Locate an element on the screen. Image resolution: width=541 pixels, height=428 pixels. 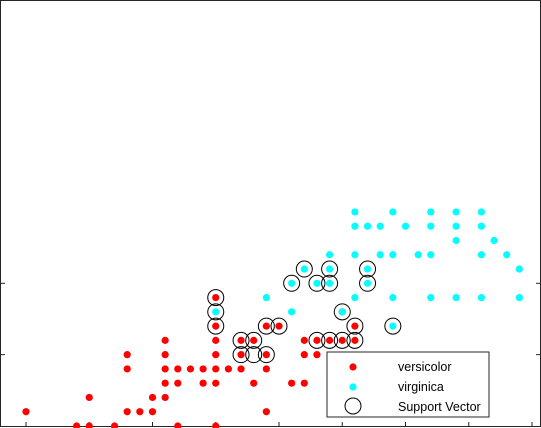
legend-label-virginica: virginica is located at coordinates (421, 387).